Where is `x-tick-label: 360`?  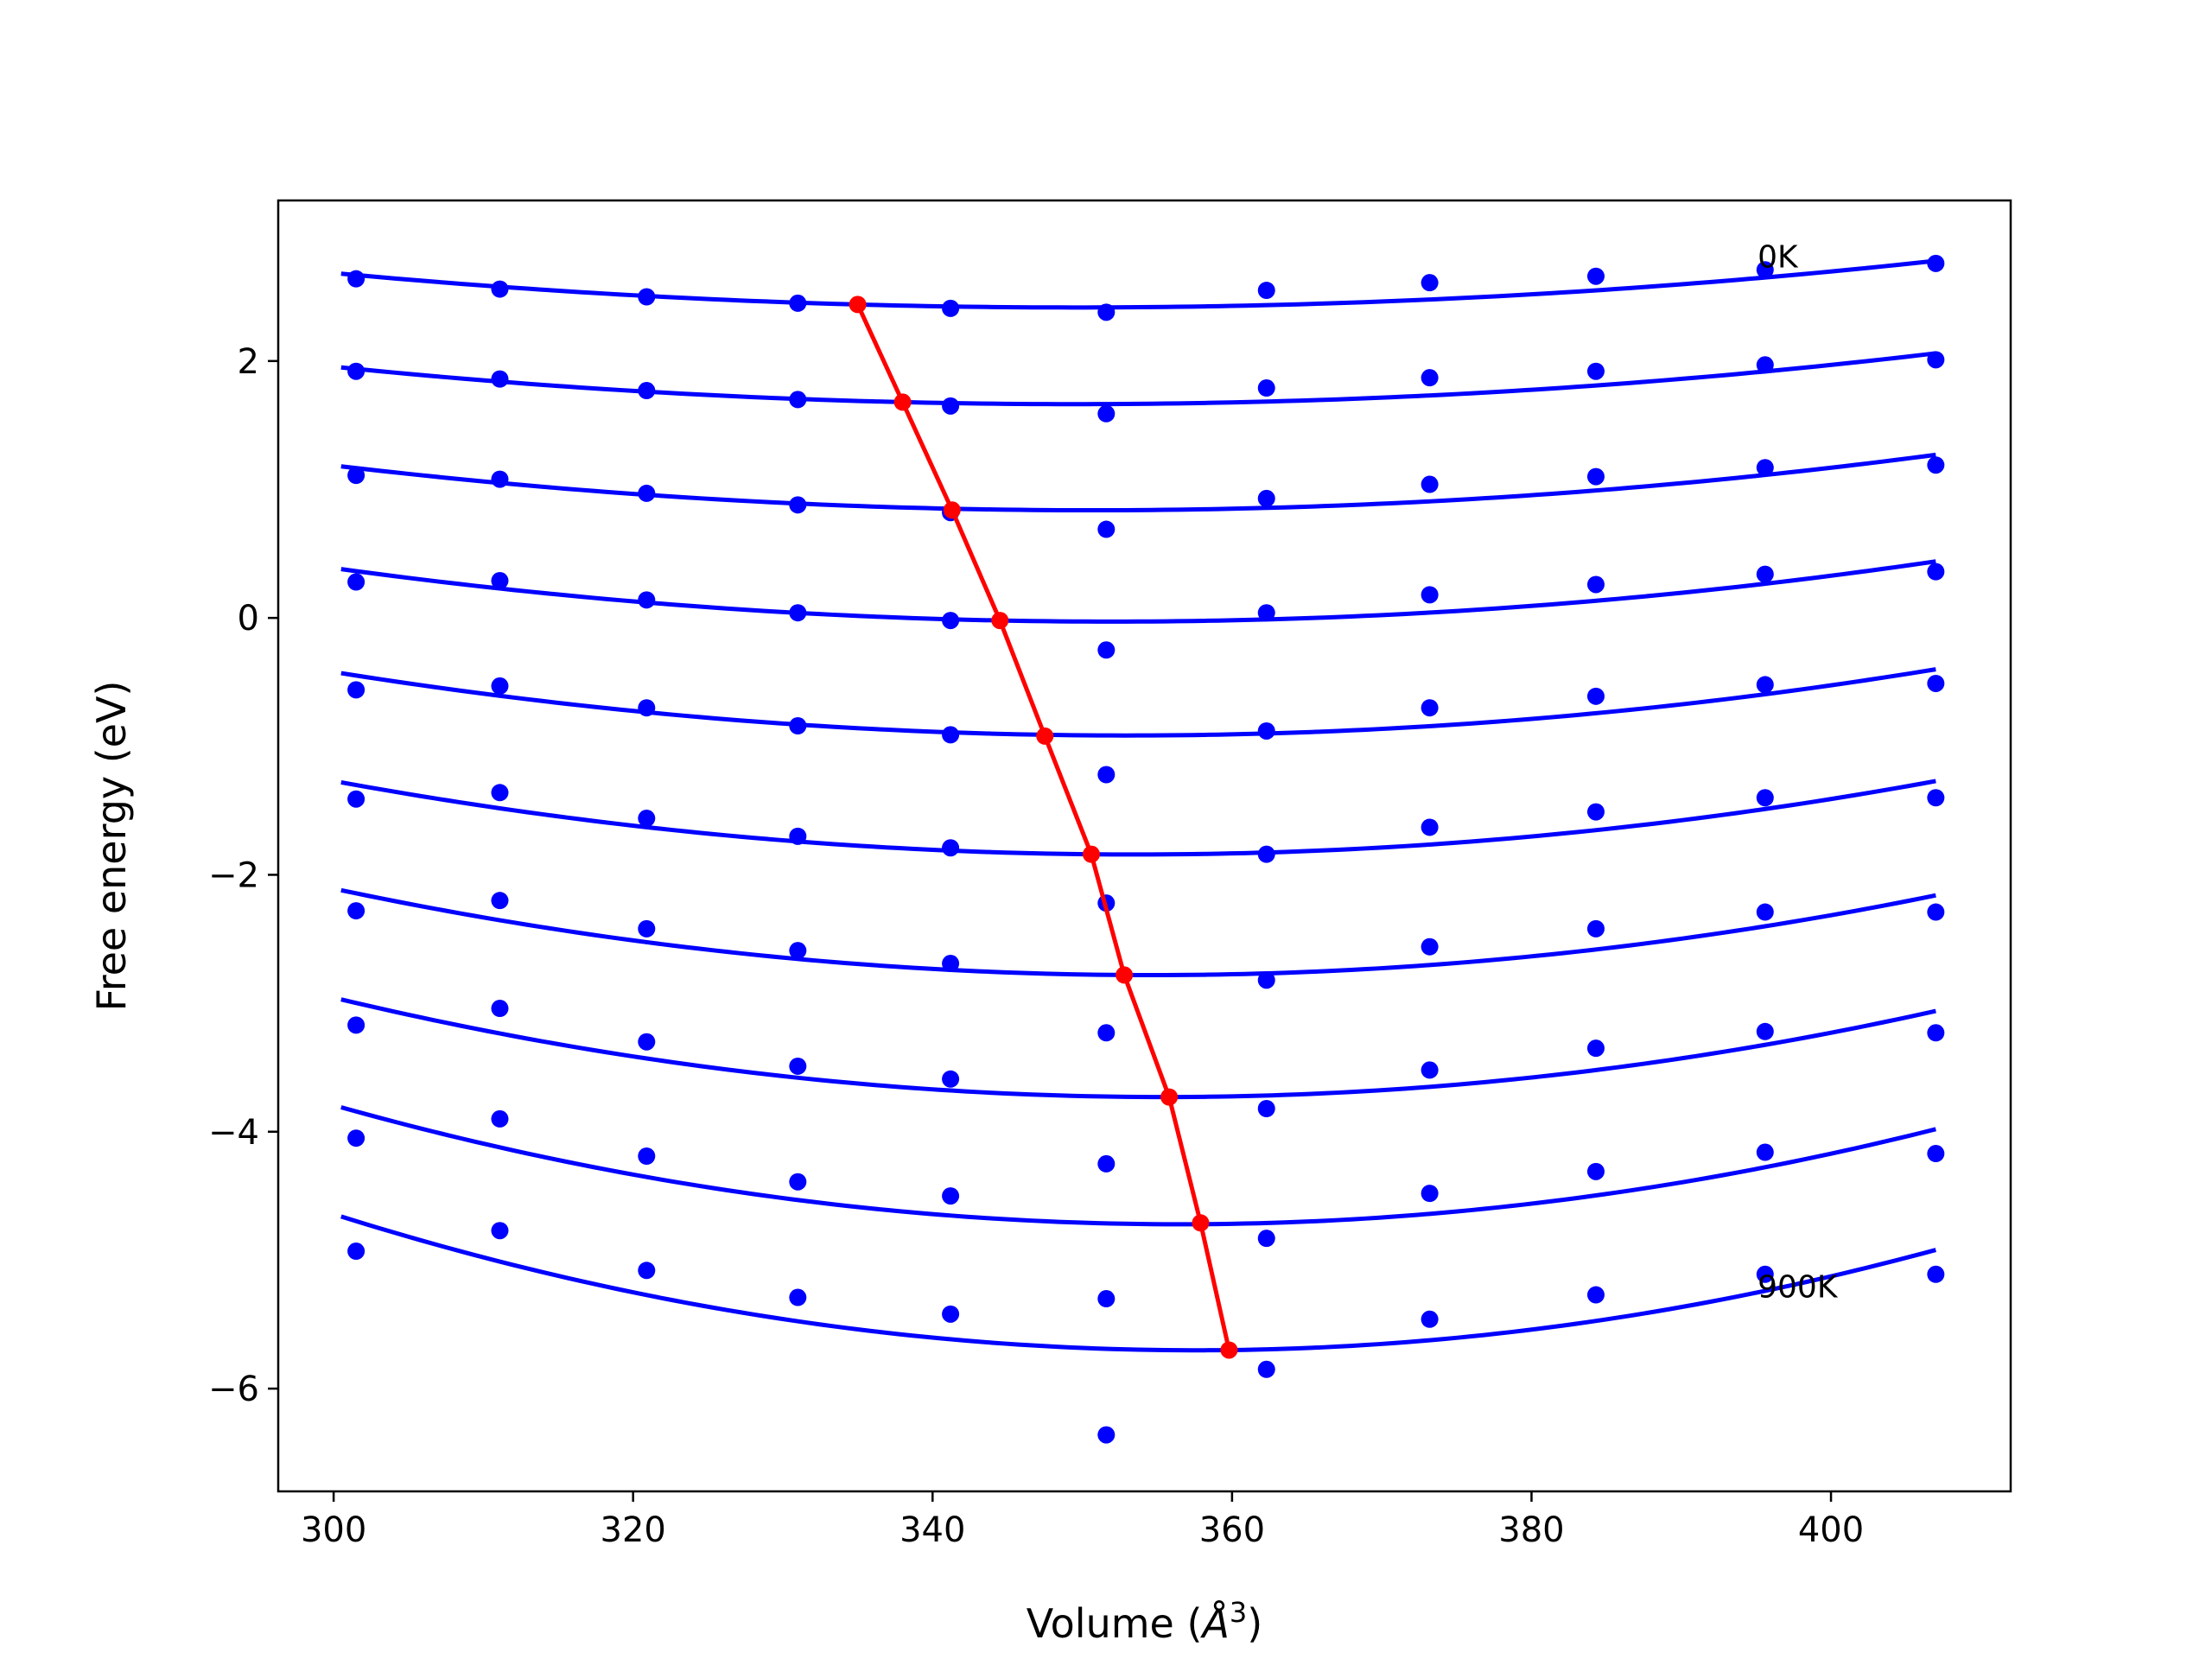 x-tick-label: 360 is located at coordinates (1232, 1530).